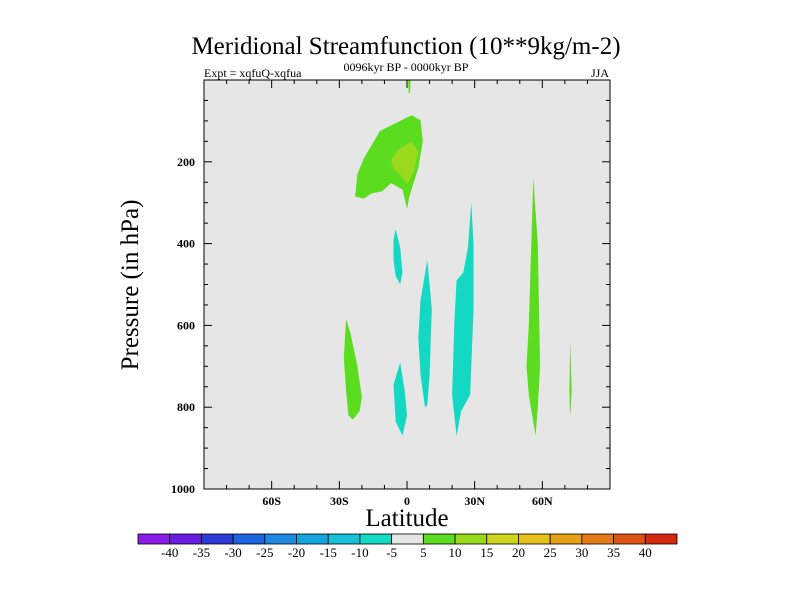 This screenshot has width=800, height=600. What do you see at coordinates (581, 552) in the screenshot?
I see `colorbar-label: 30` at bounding box center [581, 552].